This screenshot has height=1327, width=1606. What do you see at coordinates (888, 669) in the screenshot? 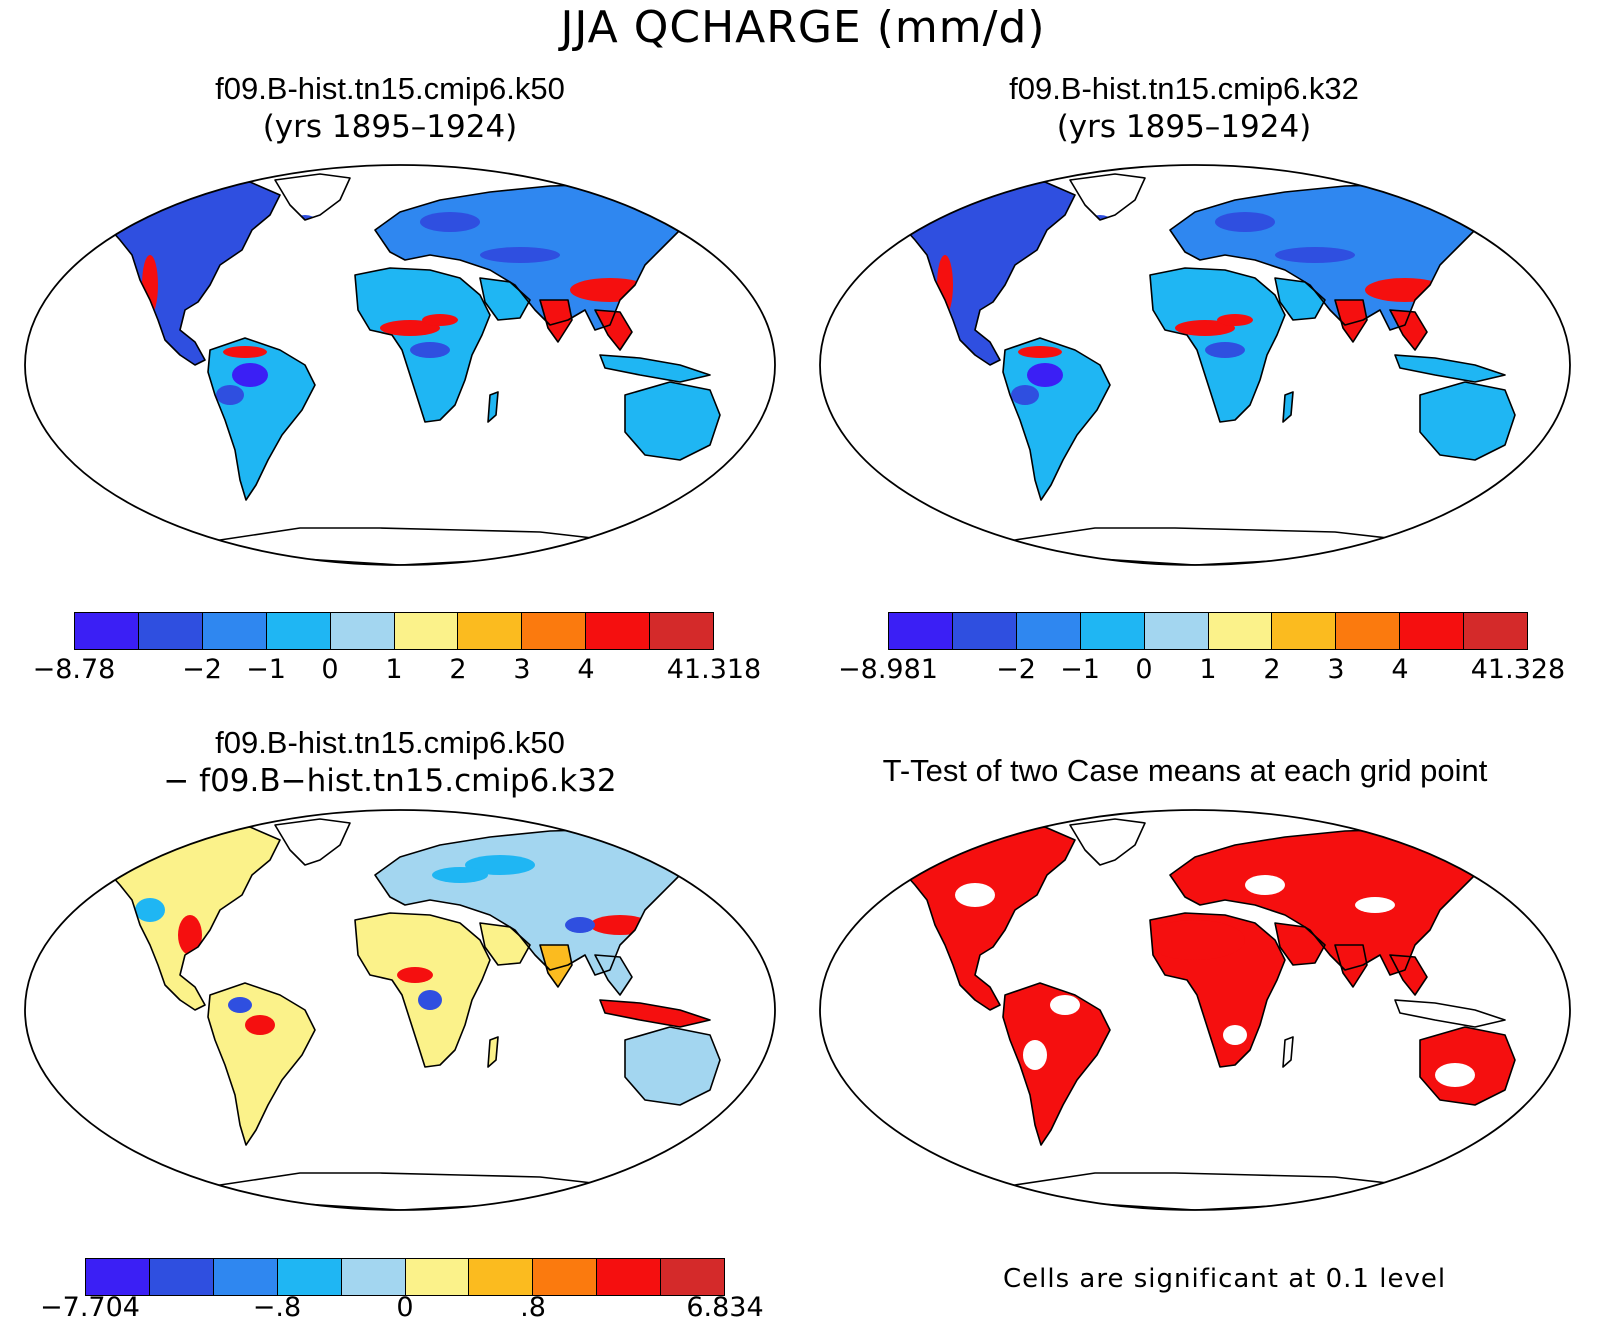
I see `colorbar-label: −8.981` at bounding box center [888, 669].